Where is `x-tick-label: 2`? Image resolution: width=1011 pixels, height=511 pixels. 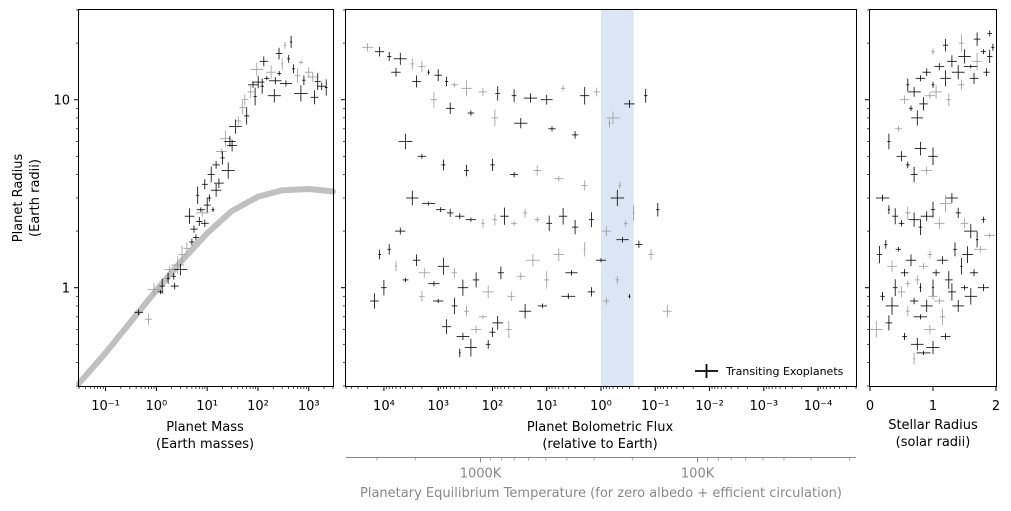
x-tick-label: 2 is located at coordinates (996, 406).